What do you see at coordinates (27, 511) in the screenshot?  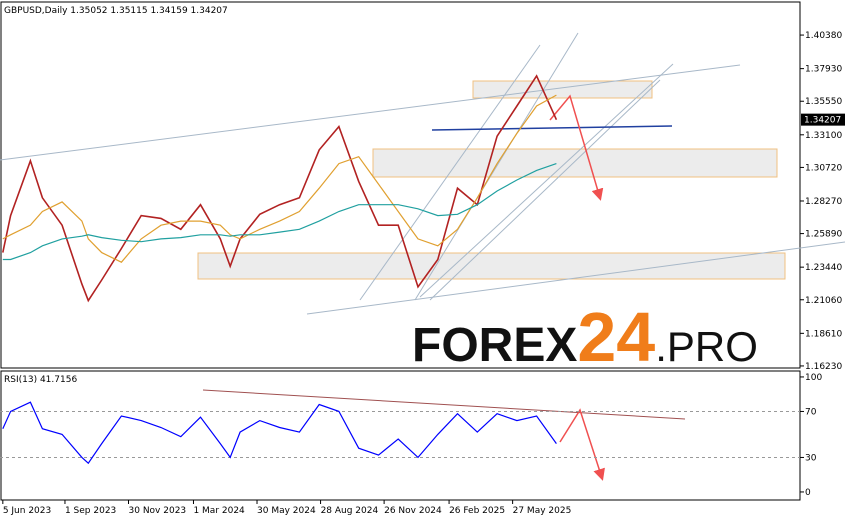 I see `x-tick-label: 5 Jun 2023` at bounding box center [27, 511].